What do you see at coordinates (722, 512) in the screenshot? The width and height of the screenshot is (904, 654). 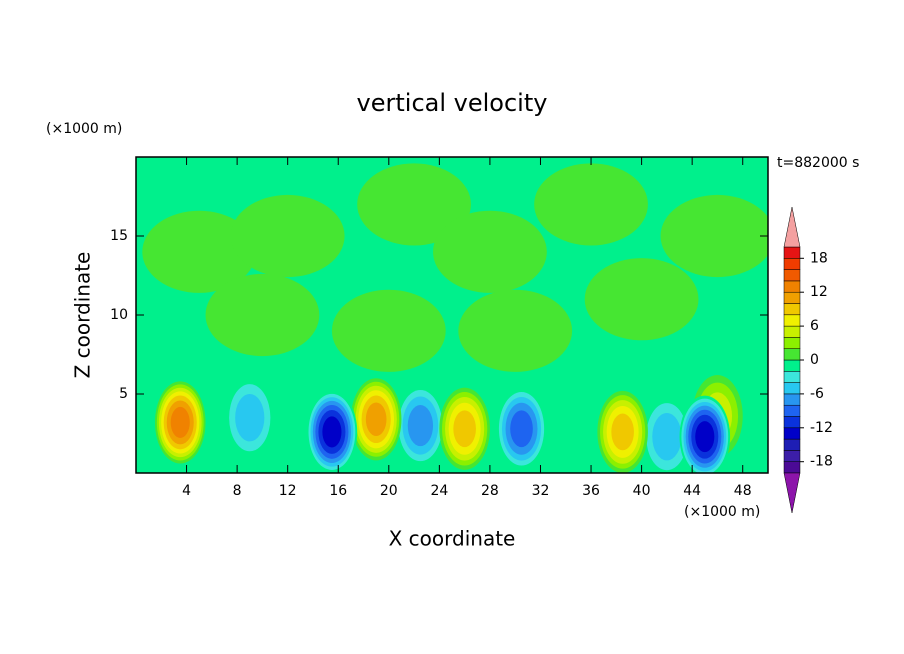 I see `x-unit: (×1000 m)` at bounding box center [722, 512].